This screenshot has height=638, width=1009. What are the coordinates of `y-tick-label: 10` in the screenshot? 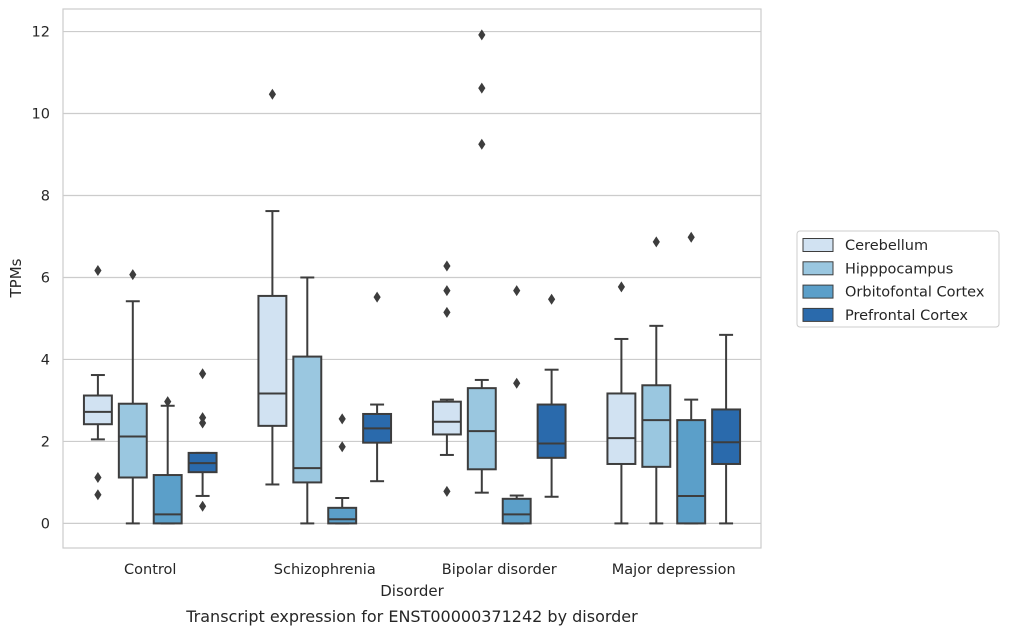 It's located at (41, 115).